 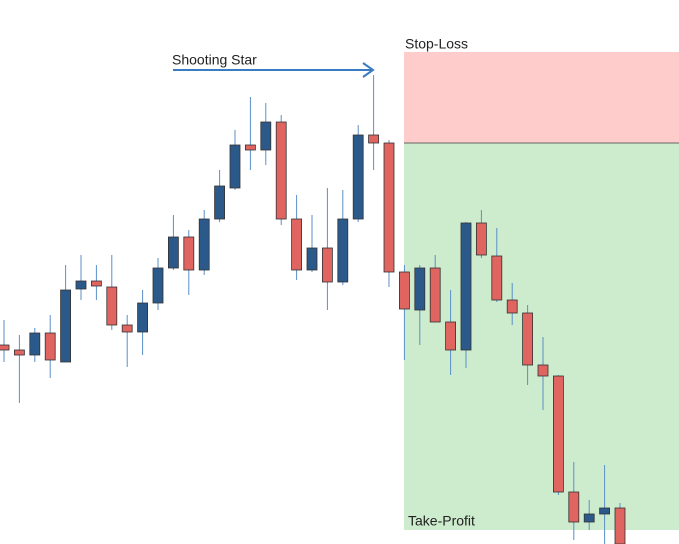 What do you see at coordinates (368, 70) in the screenshot?
I see `arrow-head` at bounding box center [368, 70].